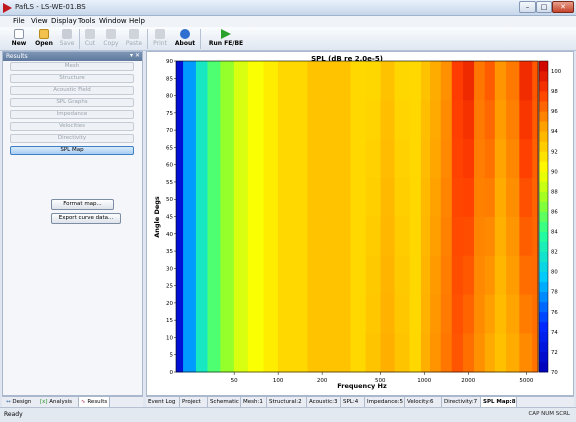 This screenshot has width=576, height=422. What do you see at coordinates (135, 55) in the screenshot?
I see `panel-controls: ▾ ✕` at bounding box center [135, 55].